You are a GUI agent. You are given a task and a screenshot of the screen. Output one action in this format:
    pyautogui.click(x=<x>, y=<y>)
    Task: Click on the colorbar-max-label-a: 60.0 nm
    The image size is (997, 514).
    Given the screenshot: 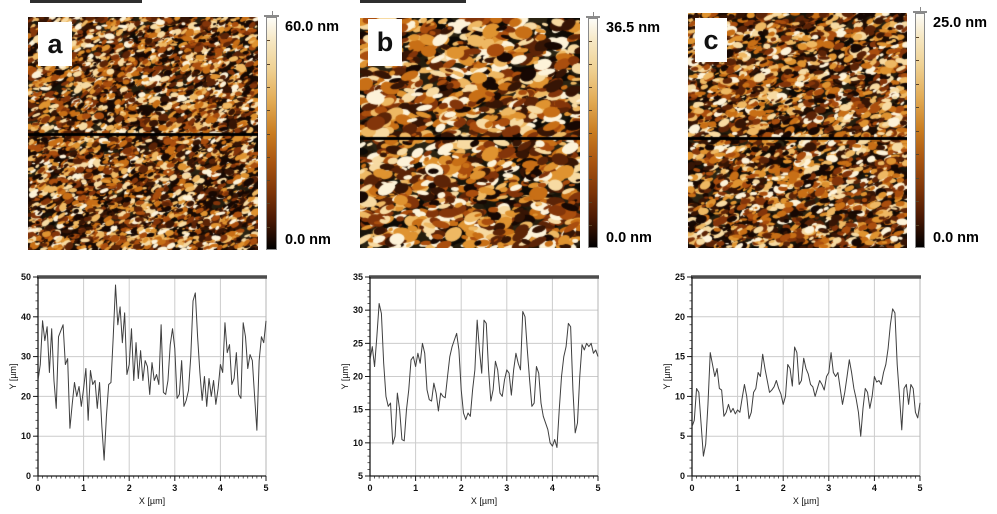 What is the action you would take?
    pyautogui.click(x=312, y=27)
    